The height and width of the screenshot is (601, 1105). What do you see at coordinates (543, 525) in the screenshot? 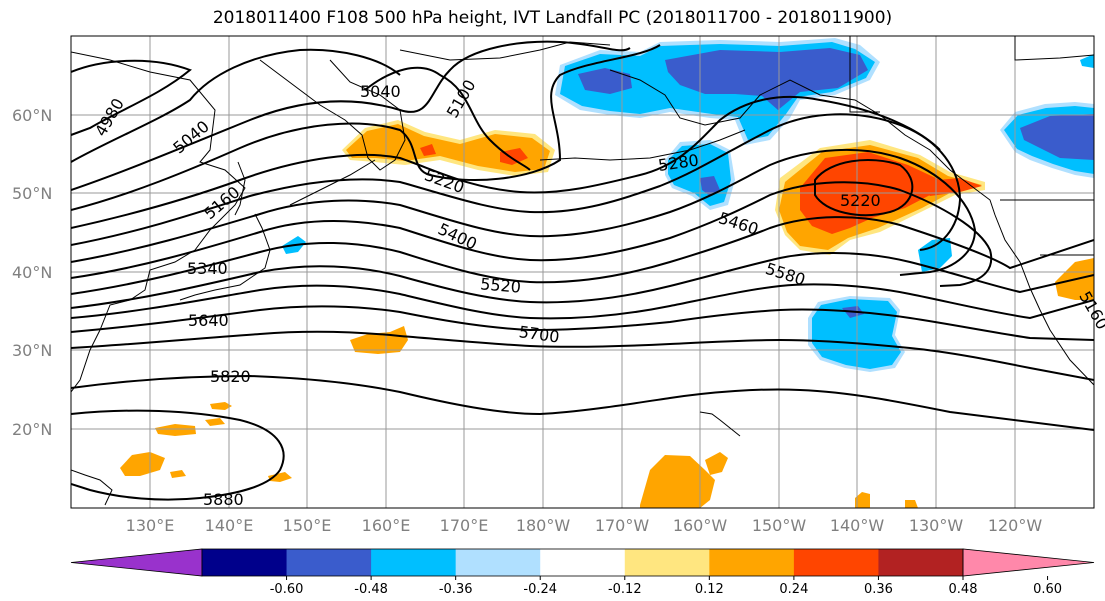
I see `lon-label: 180°W` at bounding box center [543, 525].